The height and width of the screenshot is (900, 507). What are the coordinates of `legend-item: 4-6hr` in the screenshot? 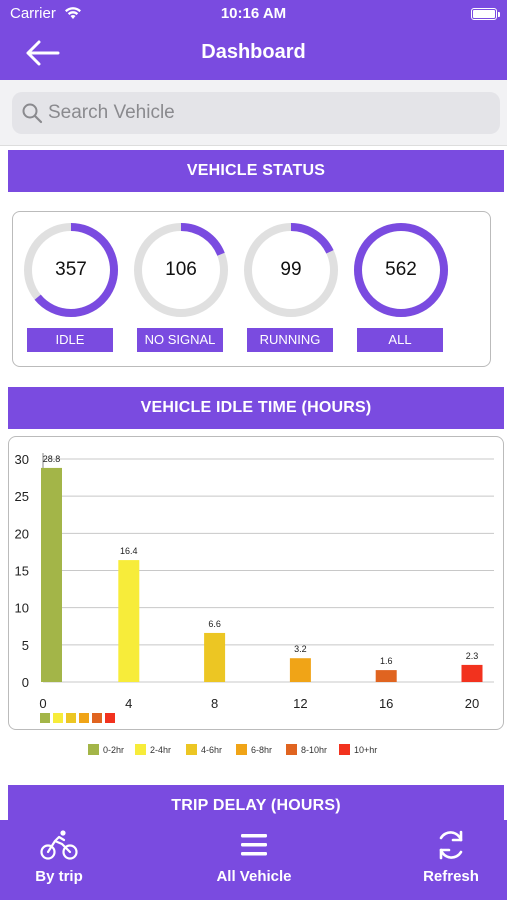 It's located at (204, 750).